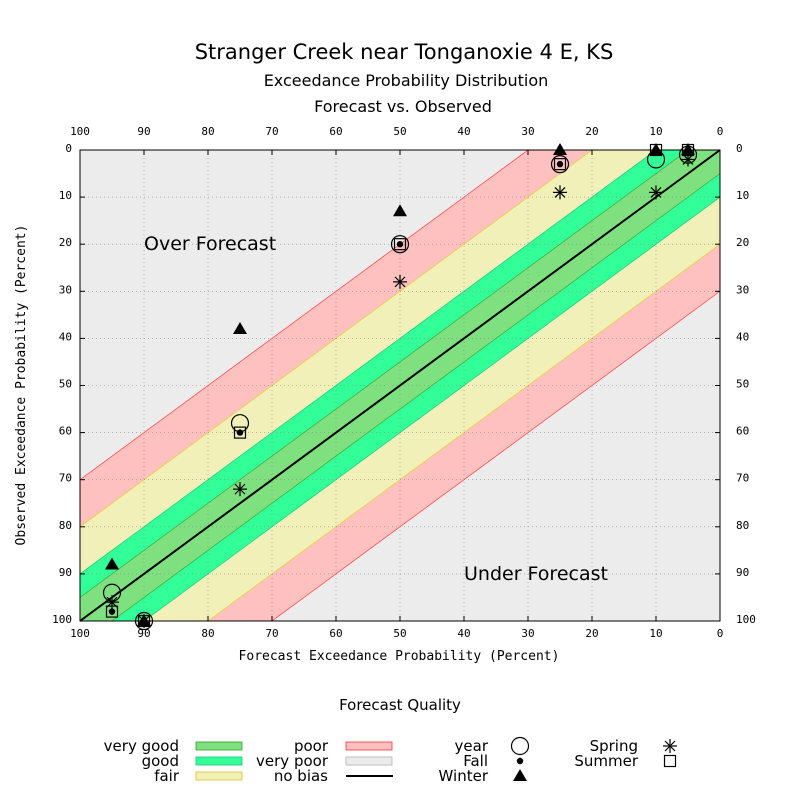 This screenshot has height=800, width=800. I want to click on legend-swatch-very-poor, so click(369, 761).